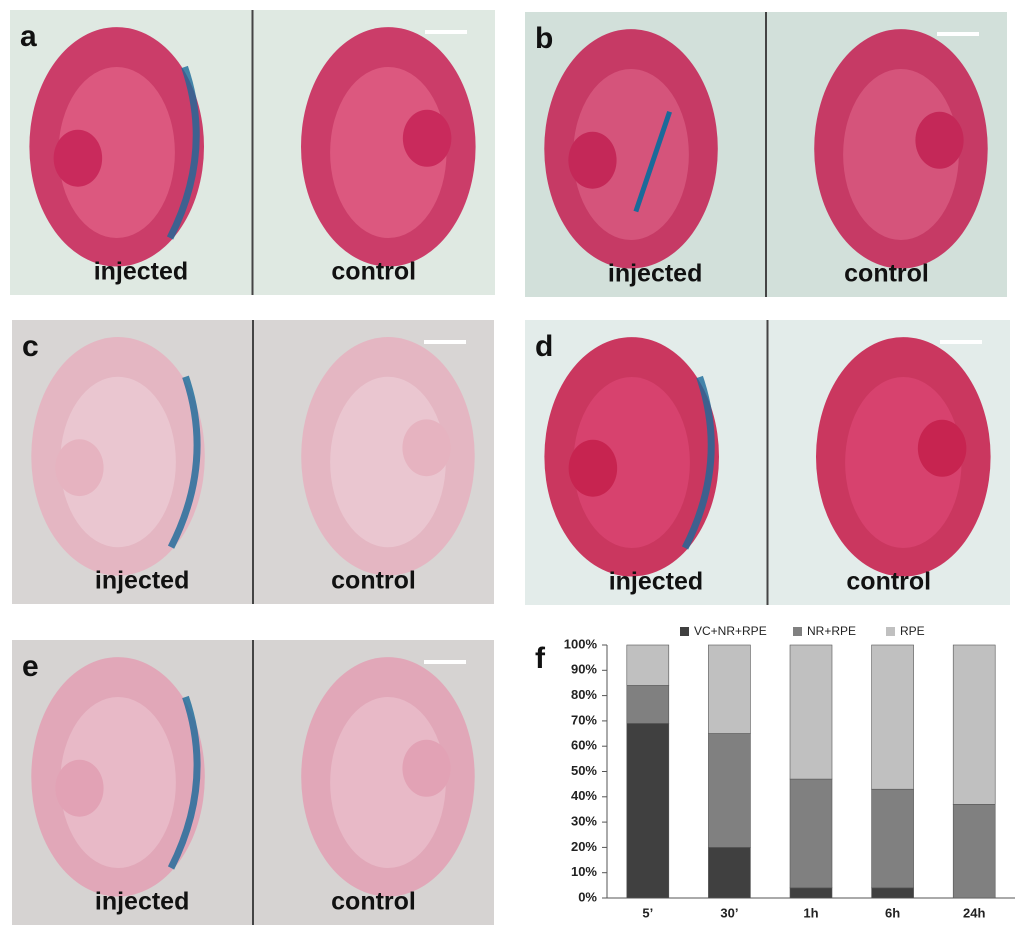 The width and height of the screenshot is (1024, 936). I want to click on panel-label: d, so click(544, 346).